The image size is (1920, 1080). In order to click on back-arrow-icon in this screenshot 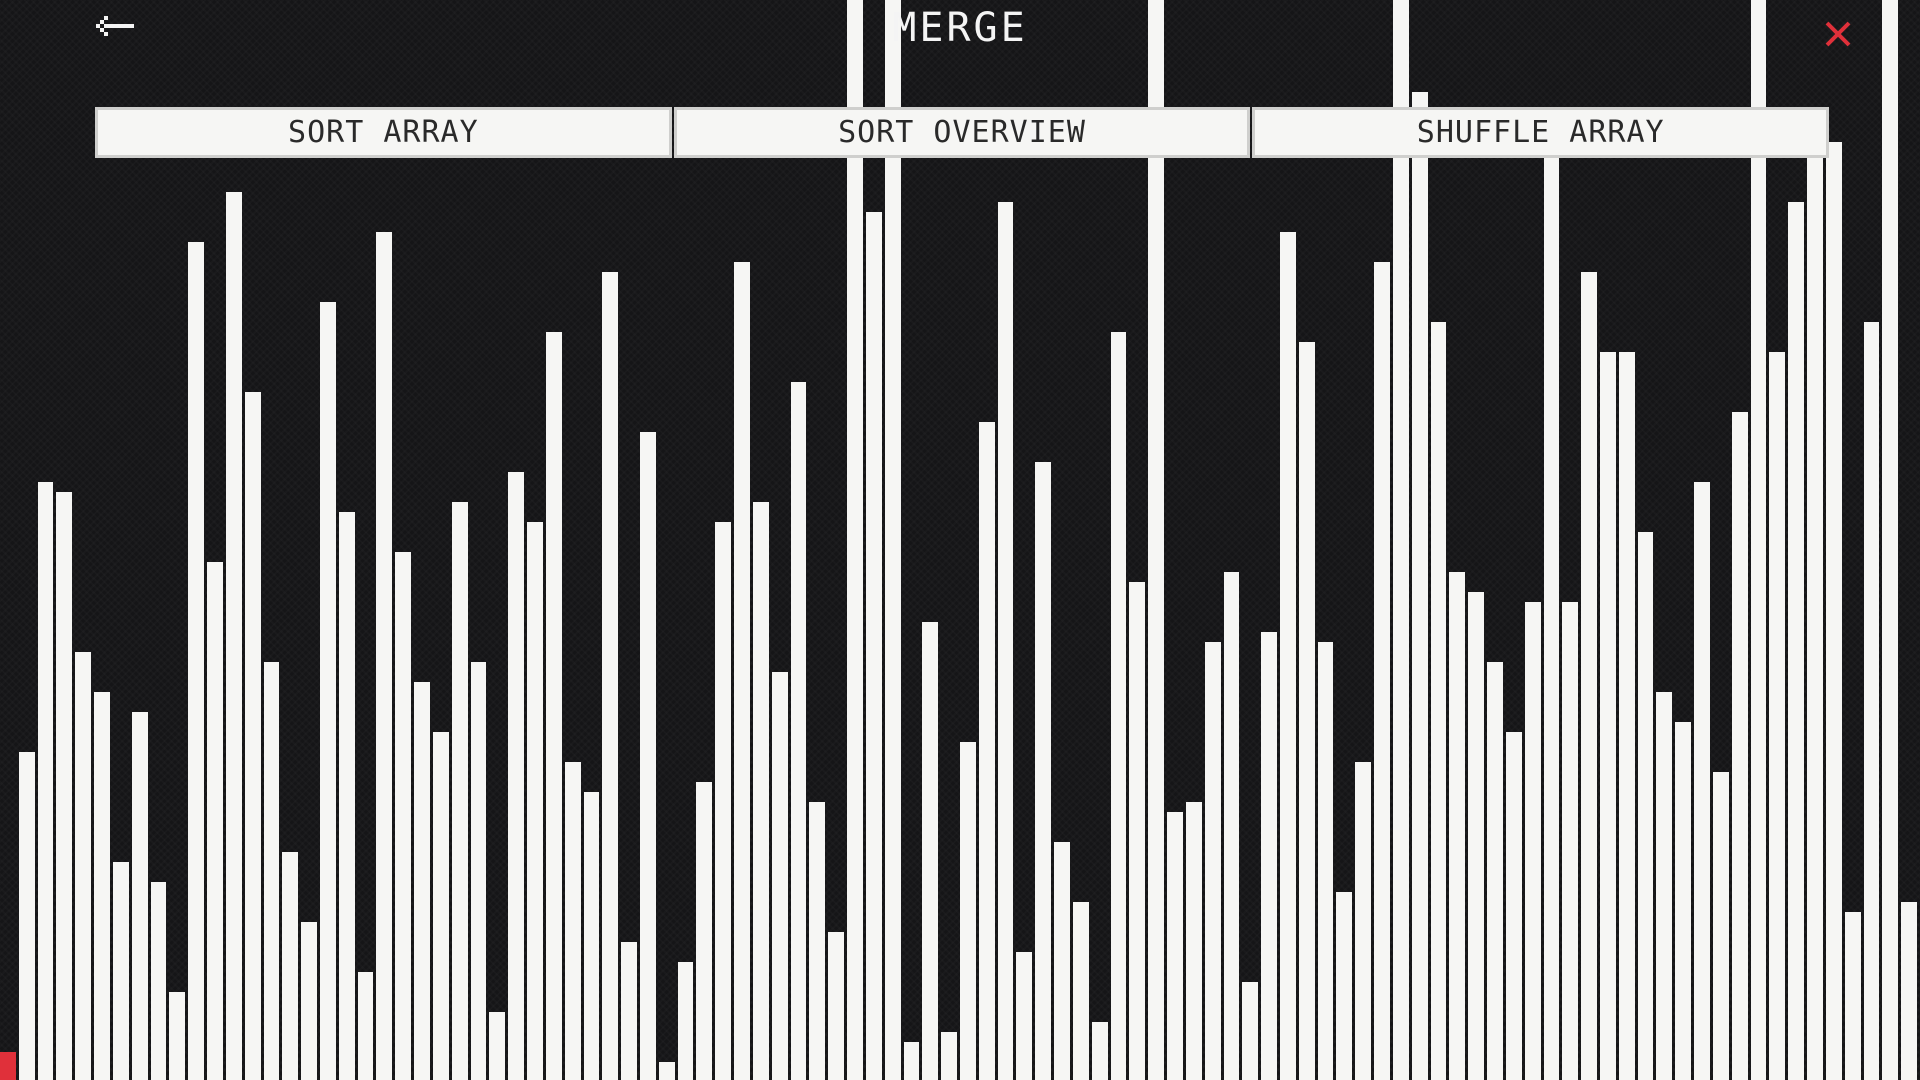, I will do `click(115, 26)`.